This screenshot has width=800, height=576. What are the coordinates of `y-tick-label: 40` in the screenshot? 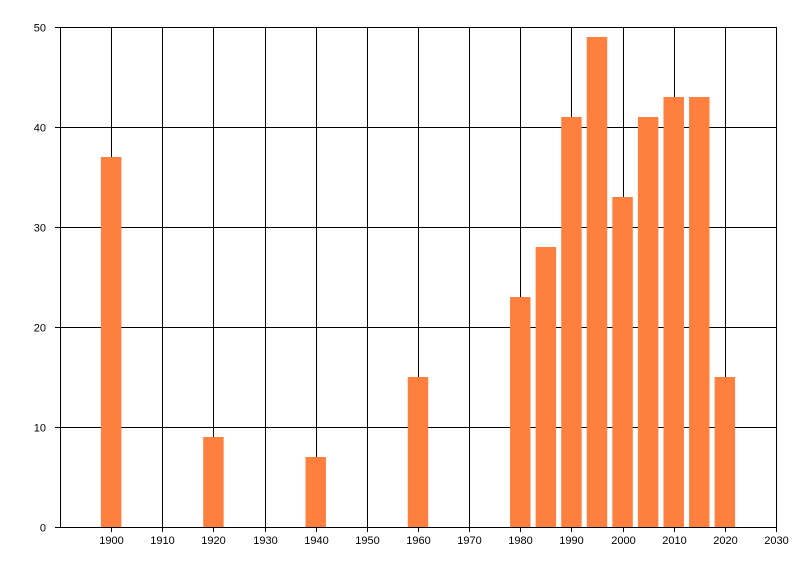 It's located at (40, 129).